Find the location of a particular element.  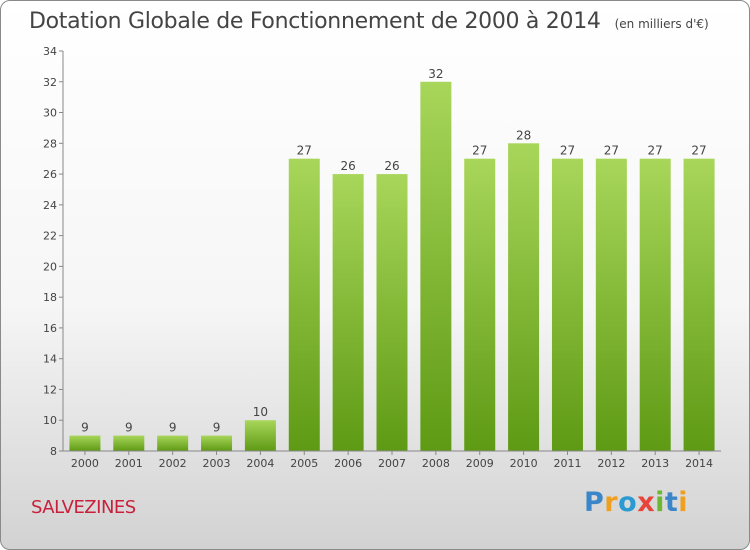

y-tick-label: 30 is located at coordinates (50, 113).